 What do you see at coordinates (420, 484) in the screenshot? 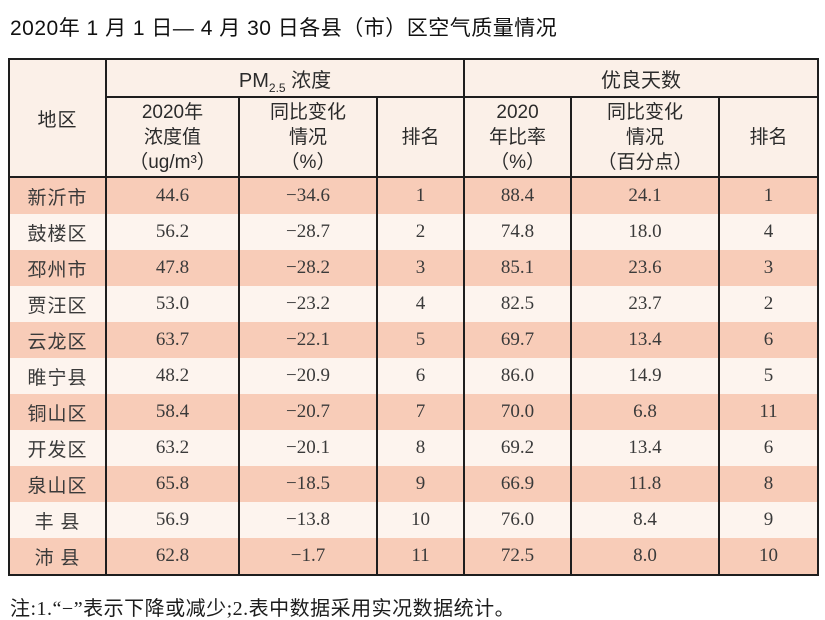
I see `pm-rank-cell: 9` at bounding box center [420, 484].